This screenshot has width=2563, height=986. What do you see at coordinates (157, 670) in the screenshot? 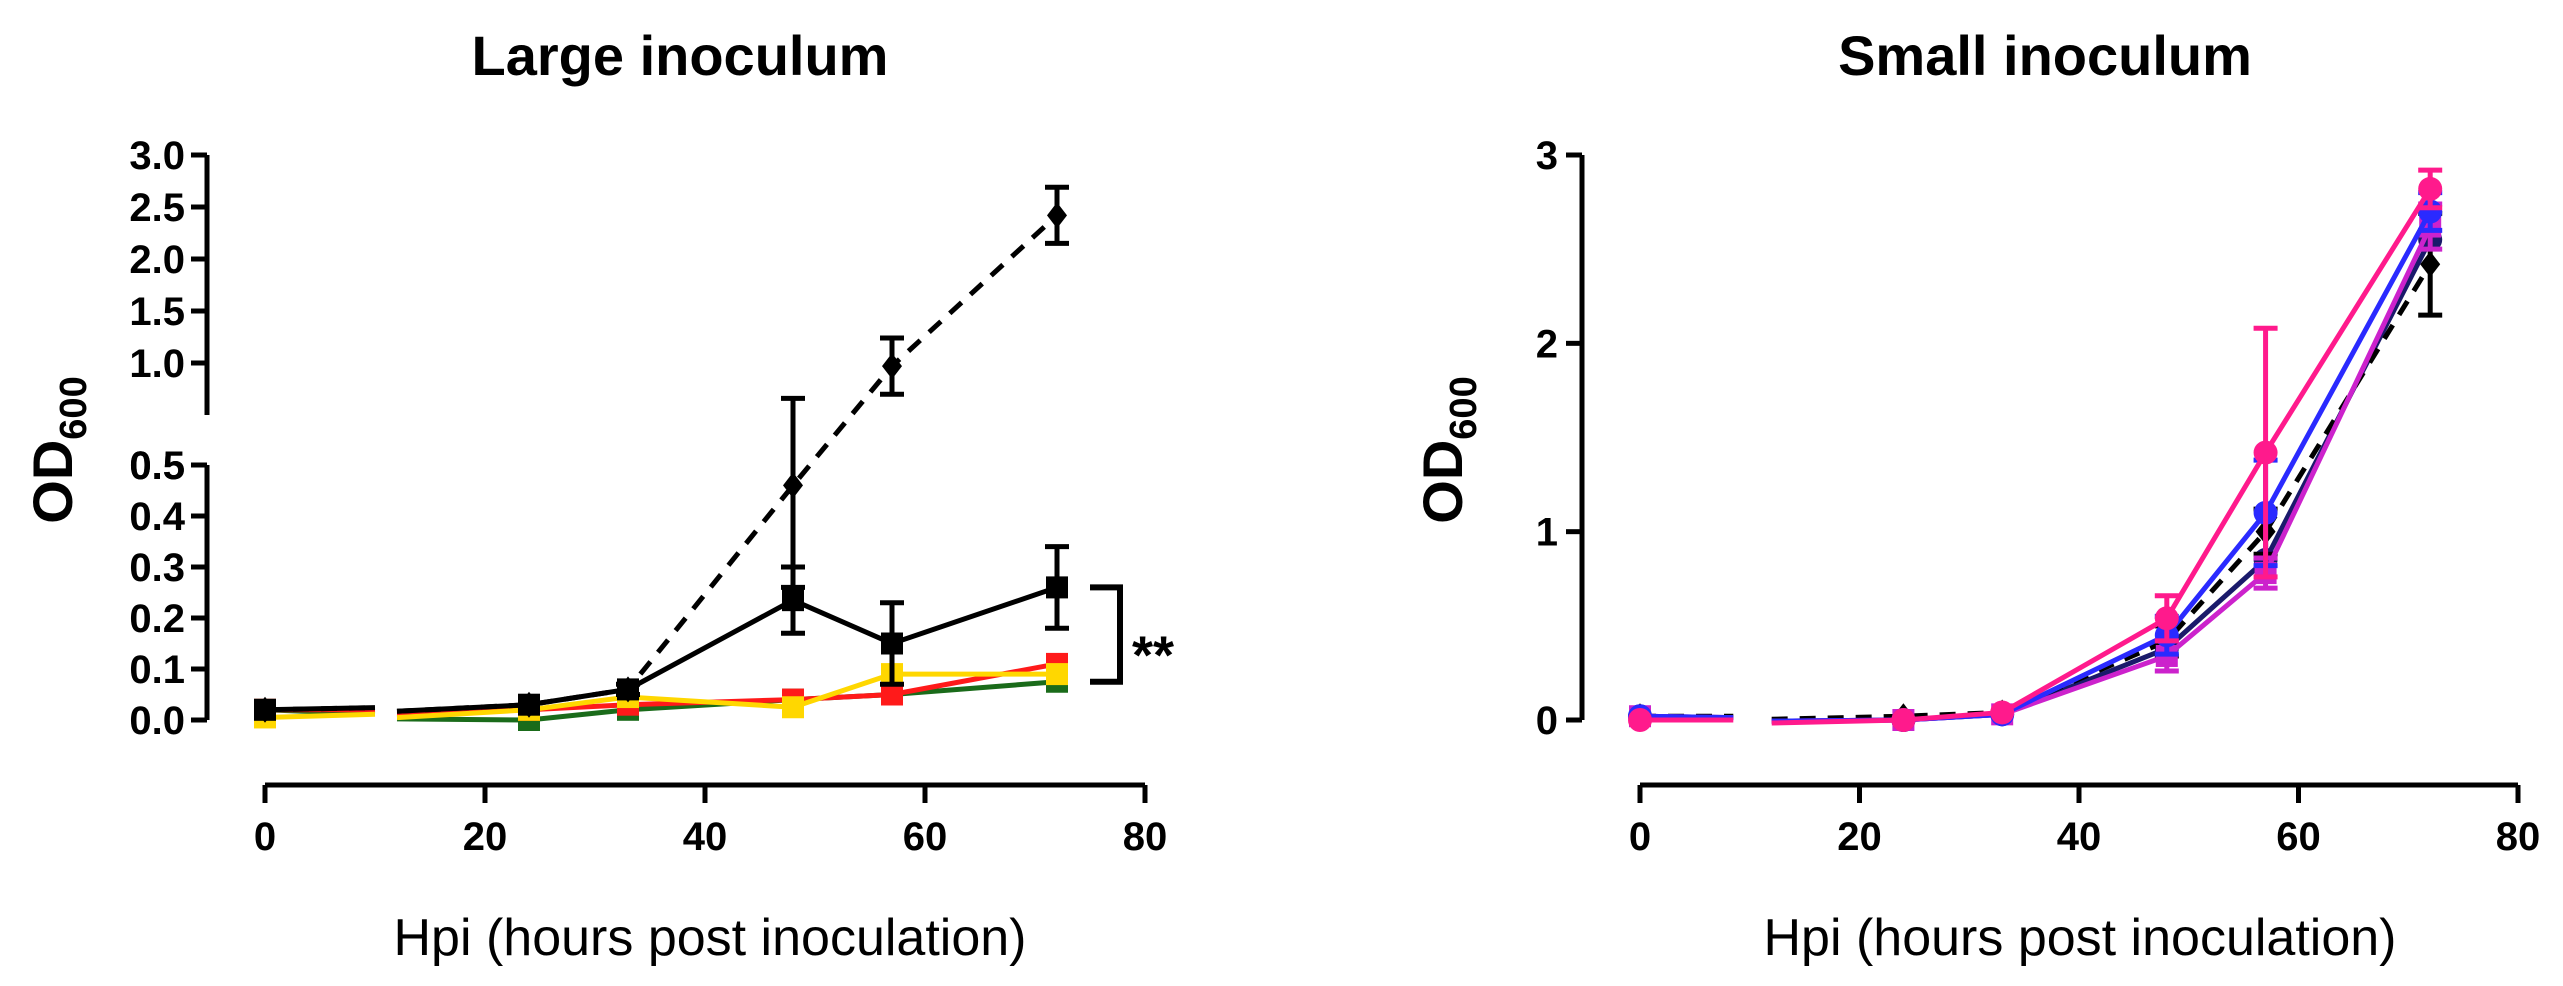
I see `left-y-tick-label-lower: 0.1` at bounding box center [157, 670].